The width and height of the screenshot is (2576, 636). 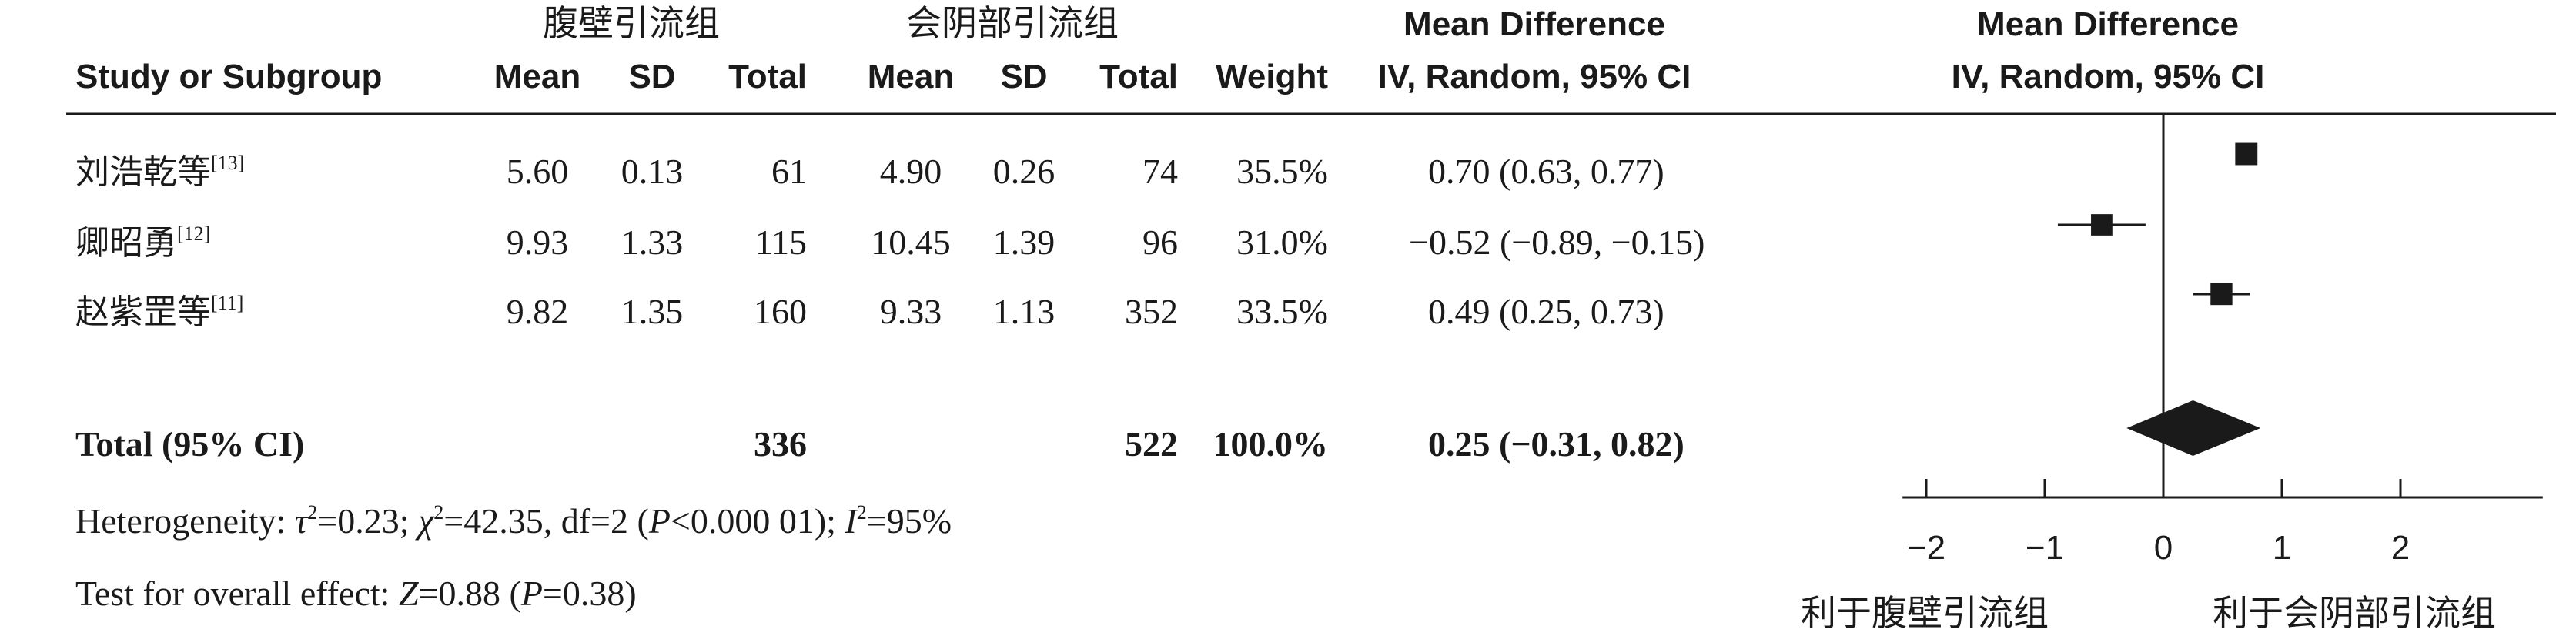 I want to click on group2-mean-header: Mean, so click(x=911, y=77).